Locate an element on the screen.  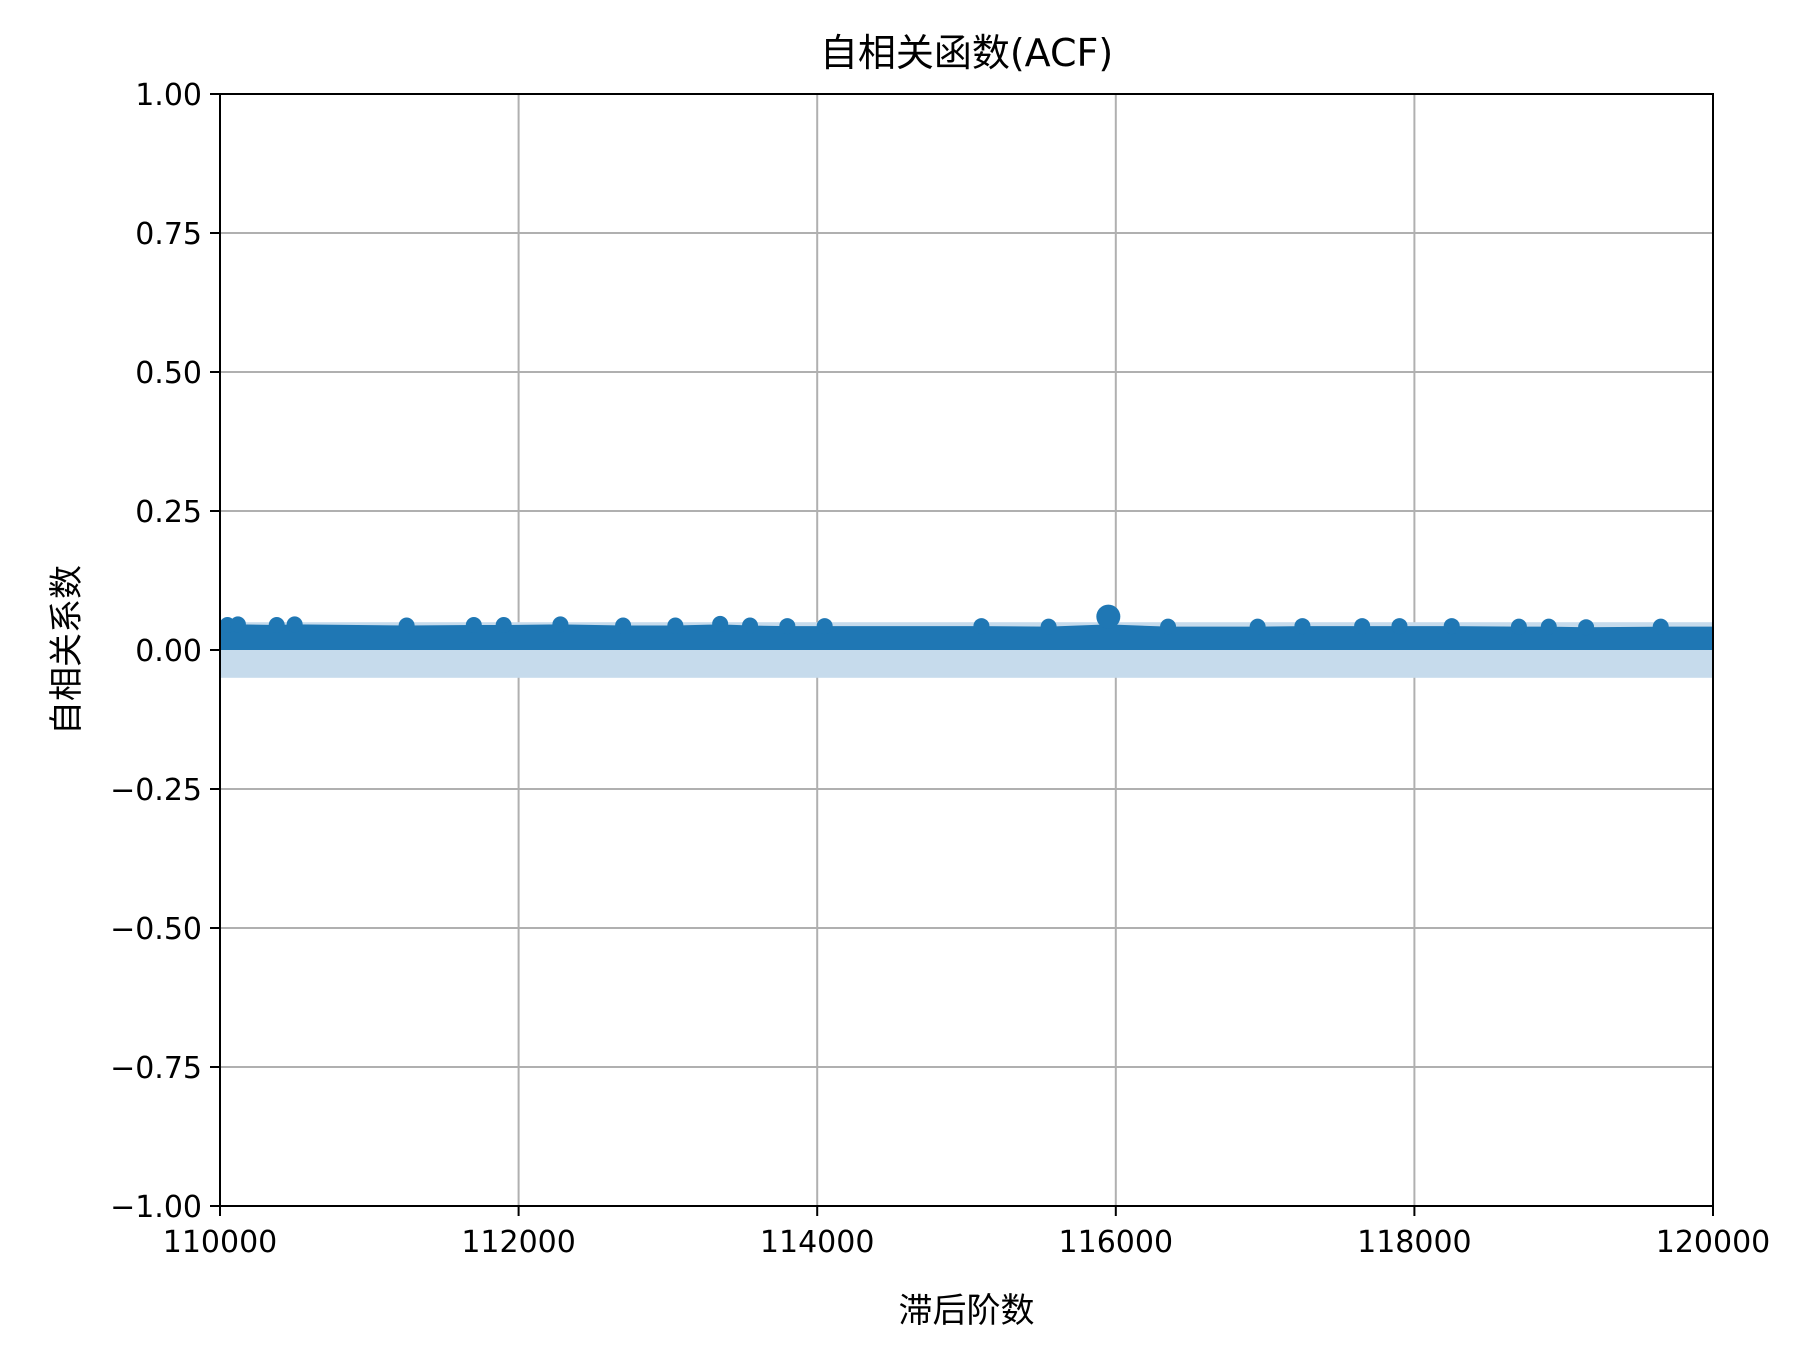
x-tick-label: 112000 is located at coordinates (518, 1242).